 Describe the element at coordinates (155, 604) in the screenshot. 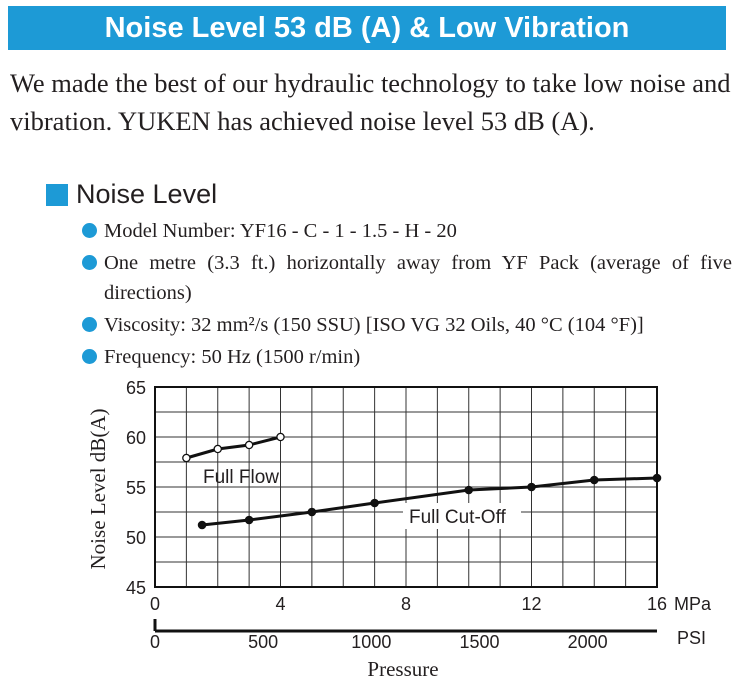

I see `x-tick-label-mpa: 0` at that location.